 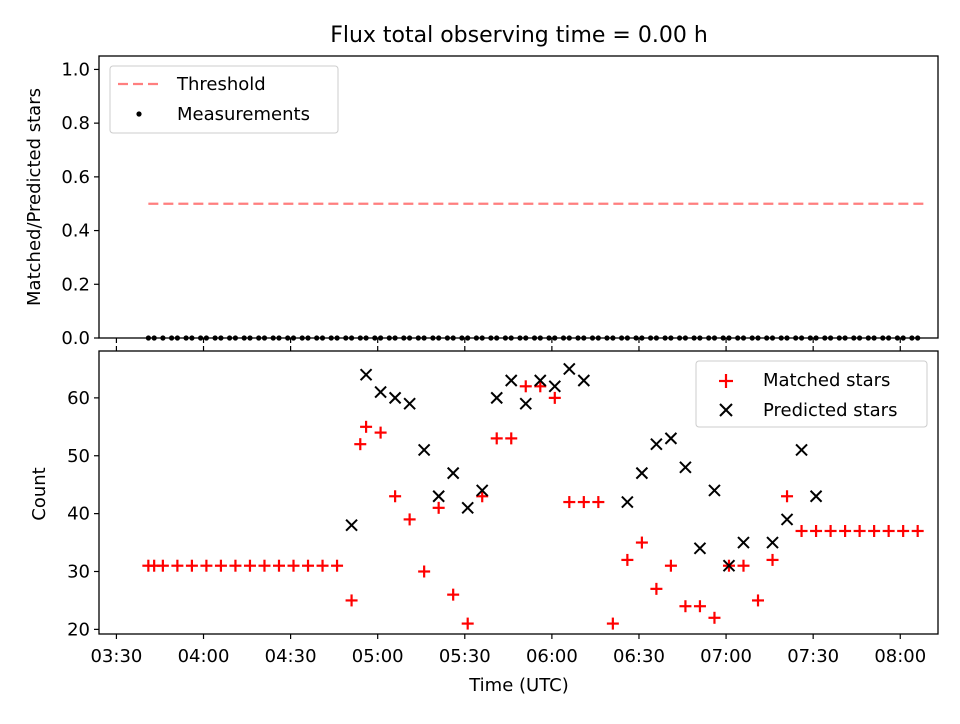 What do you see at coordinates (830, 410) in the screenshot?
I see `predicted-legend-label: Predicted stars` at bounding box center [830, 410].